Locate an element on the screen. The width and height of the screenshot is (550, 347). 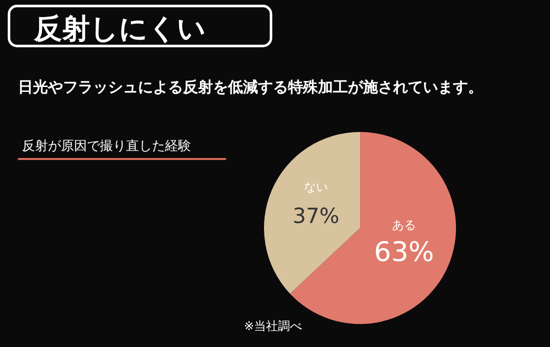
data-label: 37% is located at coordinates (316, 216).